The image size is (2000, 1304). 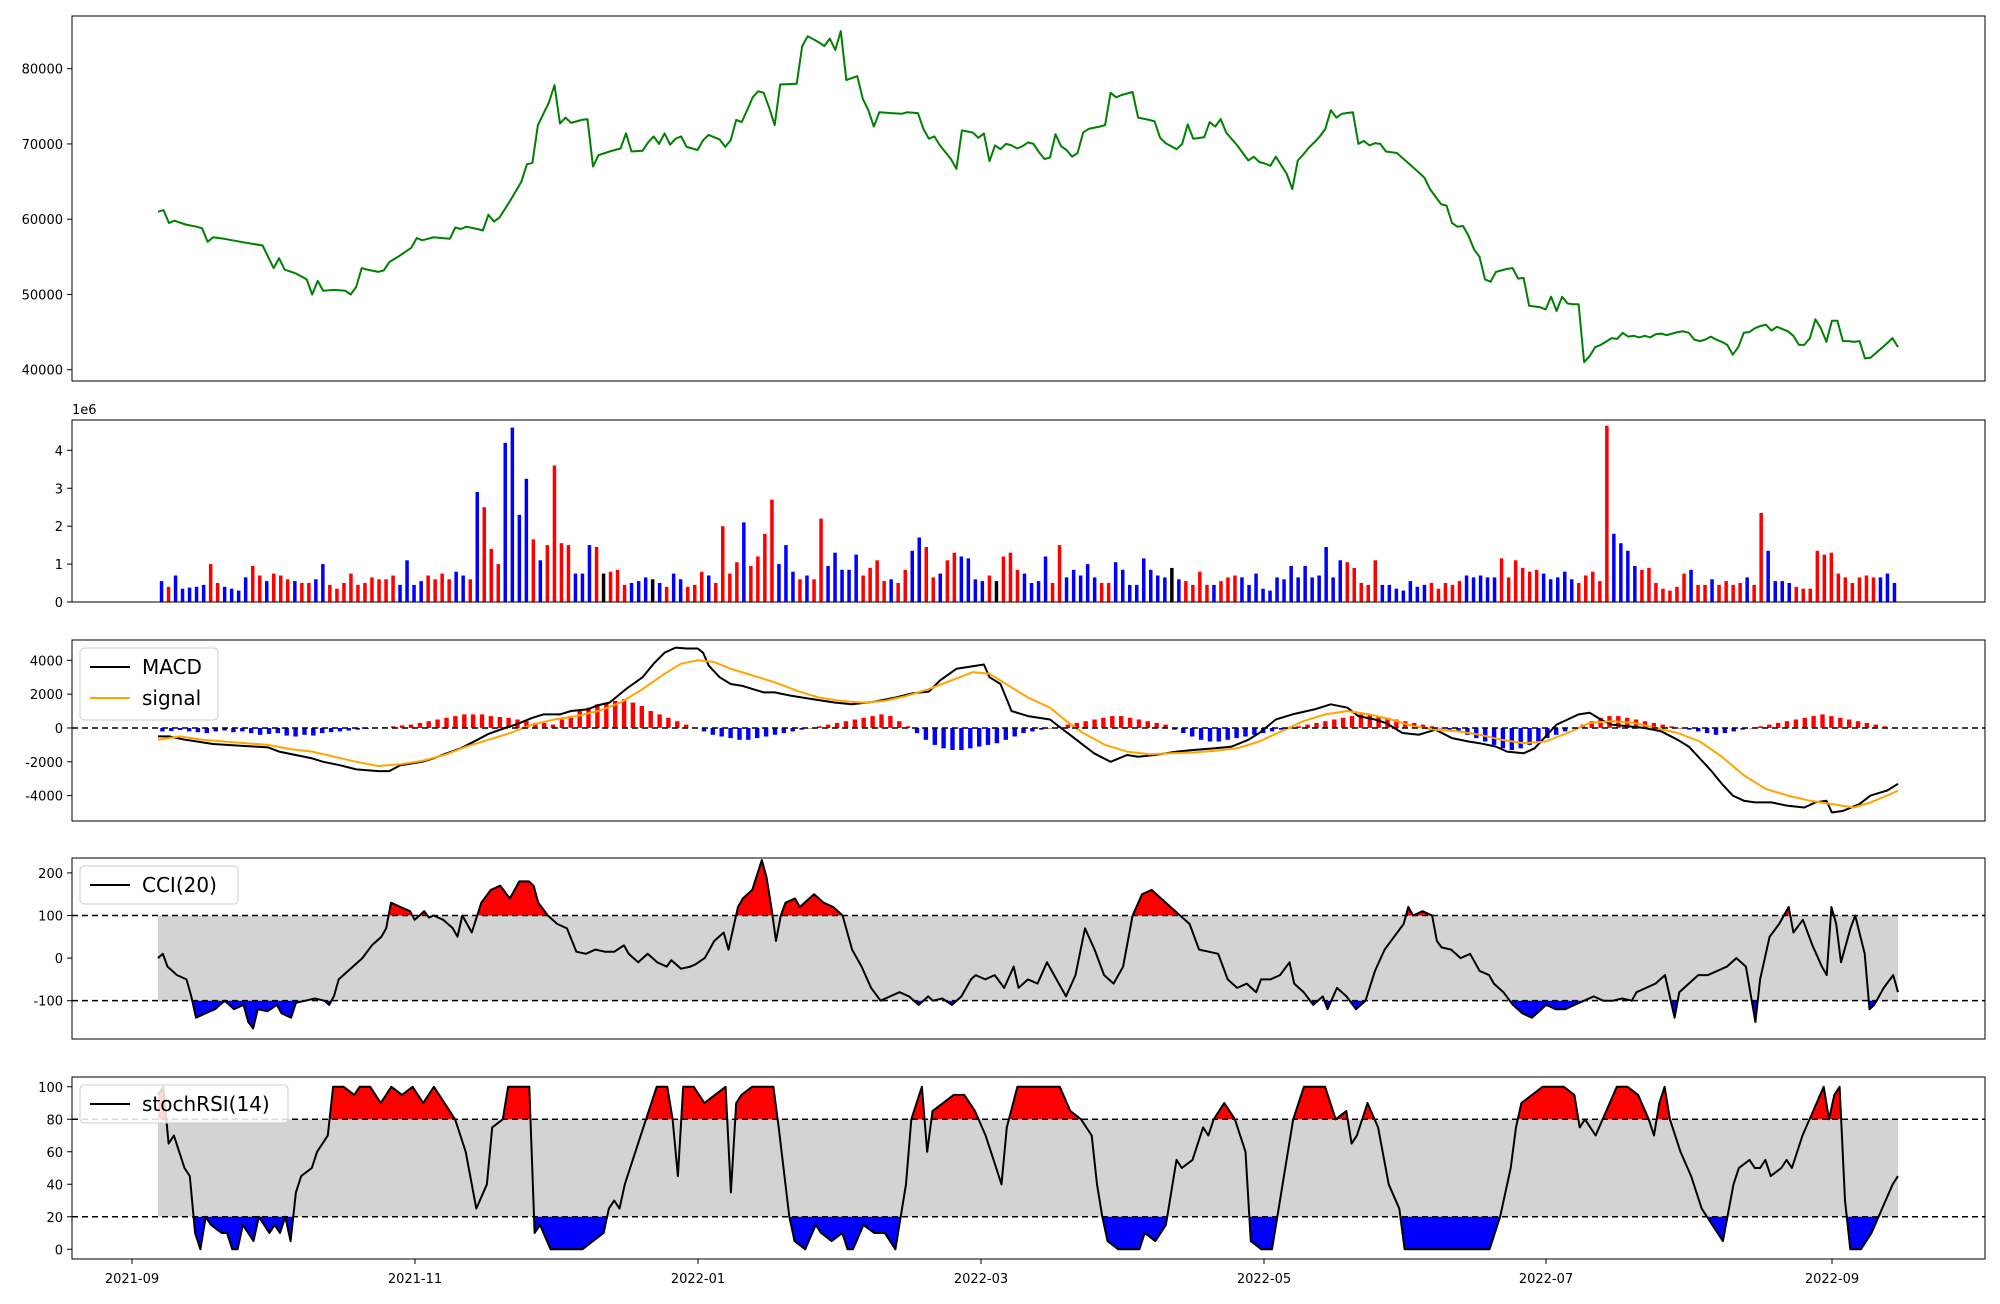 I want to click on x-tick-label: 2022-03, so click(x=981, y=1279).